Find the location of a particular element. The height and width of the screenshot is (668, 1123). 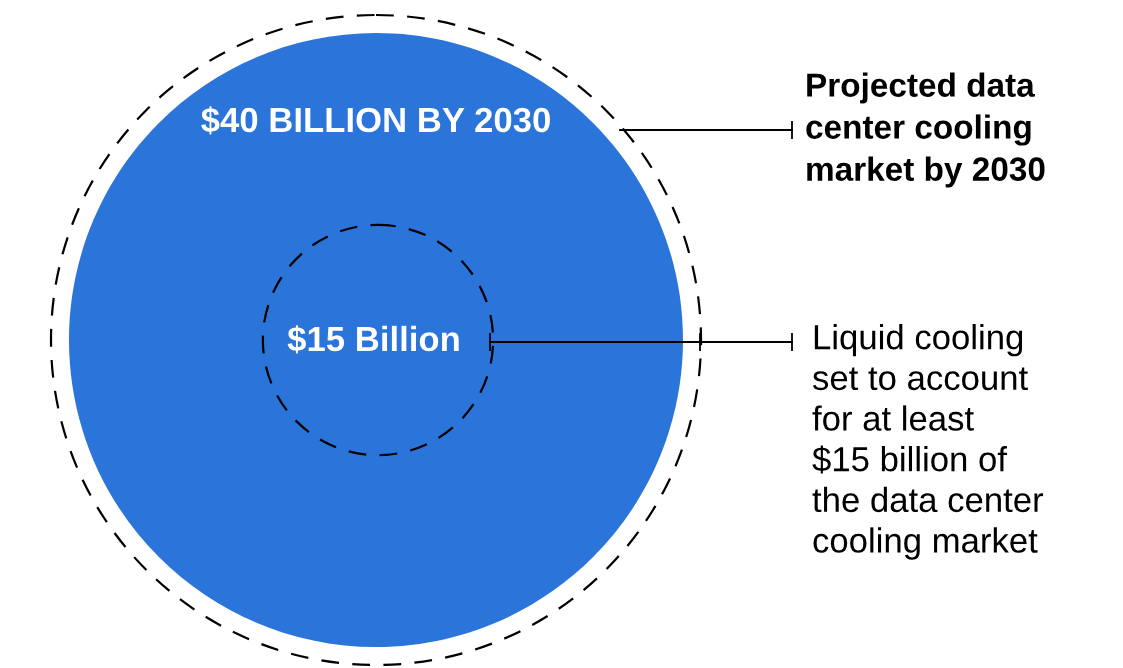

data-label: $40 BILLION BY 2030 is located at coordinates (375, 120).